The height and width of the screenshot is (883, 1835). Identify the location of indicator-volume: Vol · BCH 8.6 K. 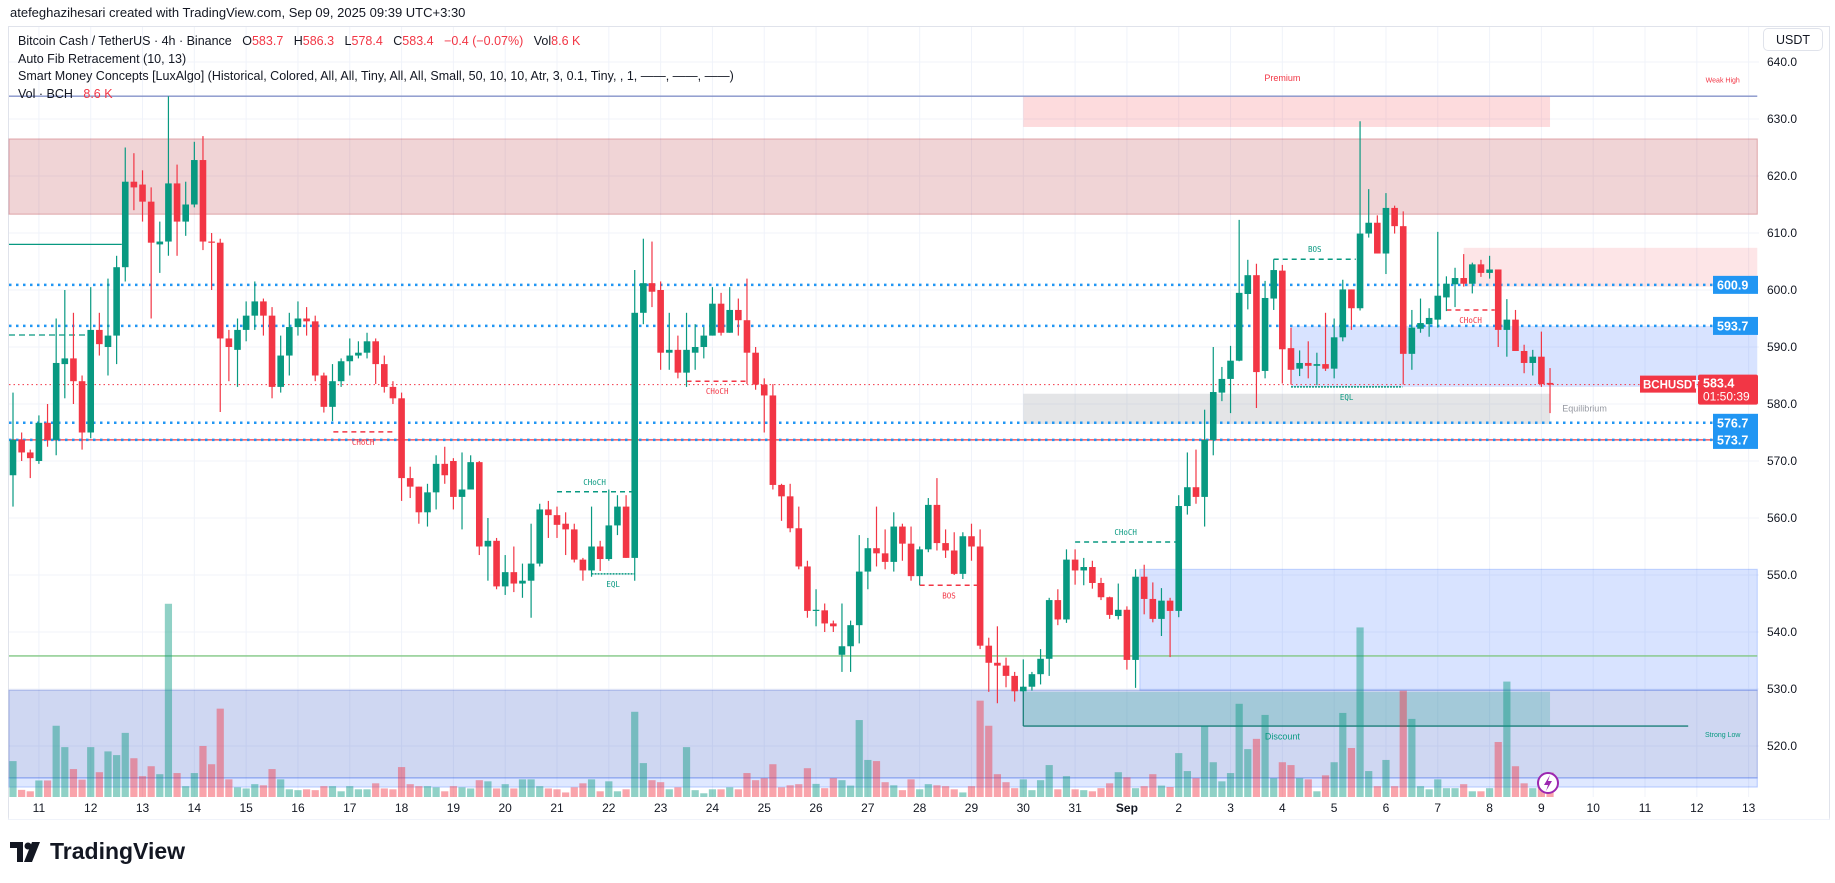
(376, 95).